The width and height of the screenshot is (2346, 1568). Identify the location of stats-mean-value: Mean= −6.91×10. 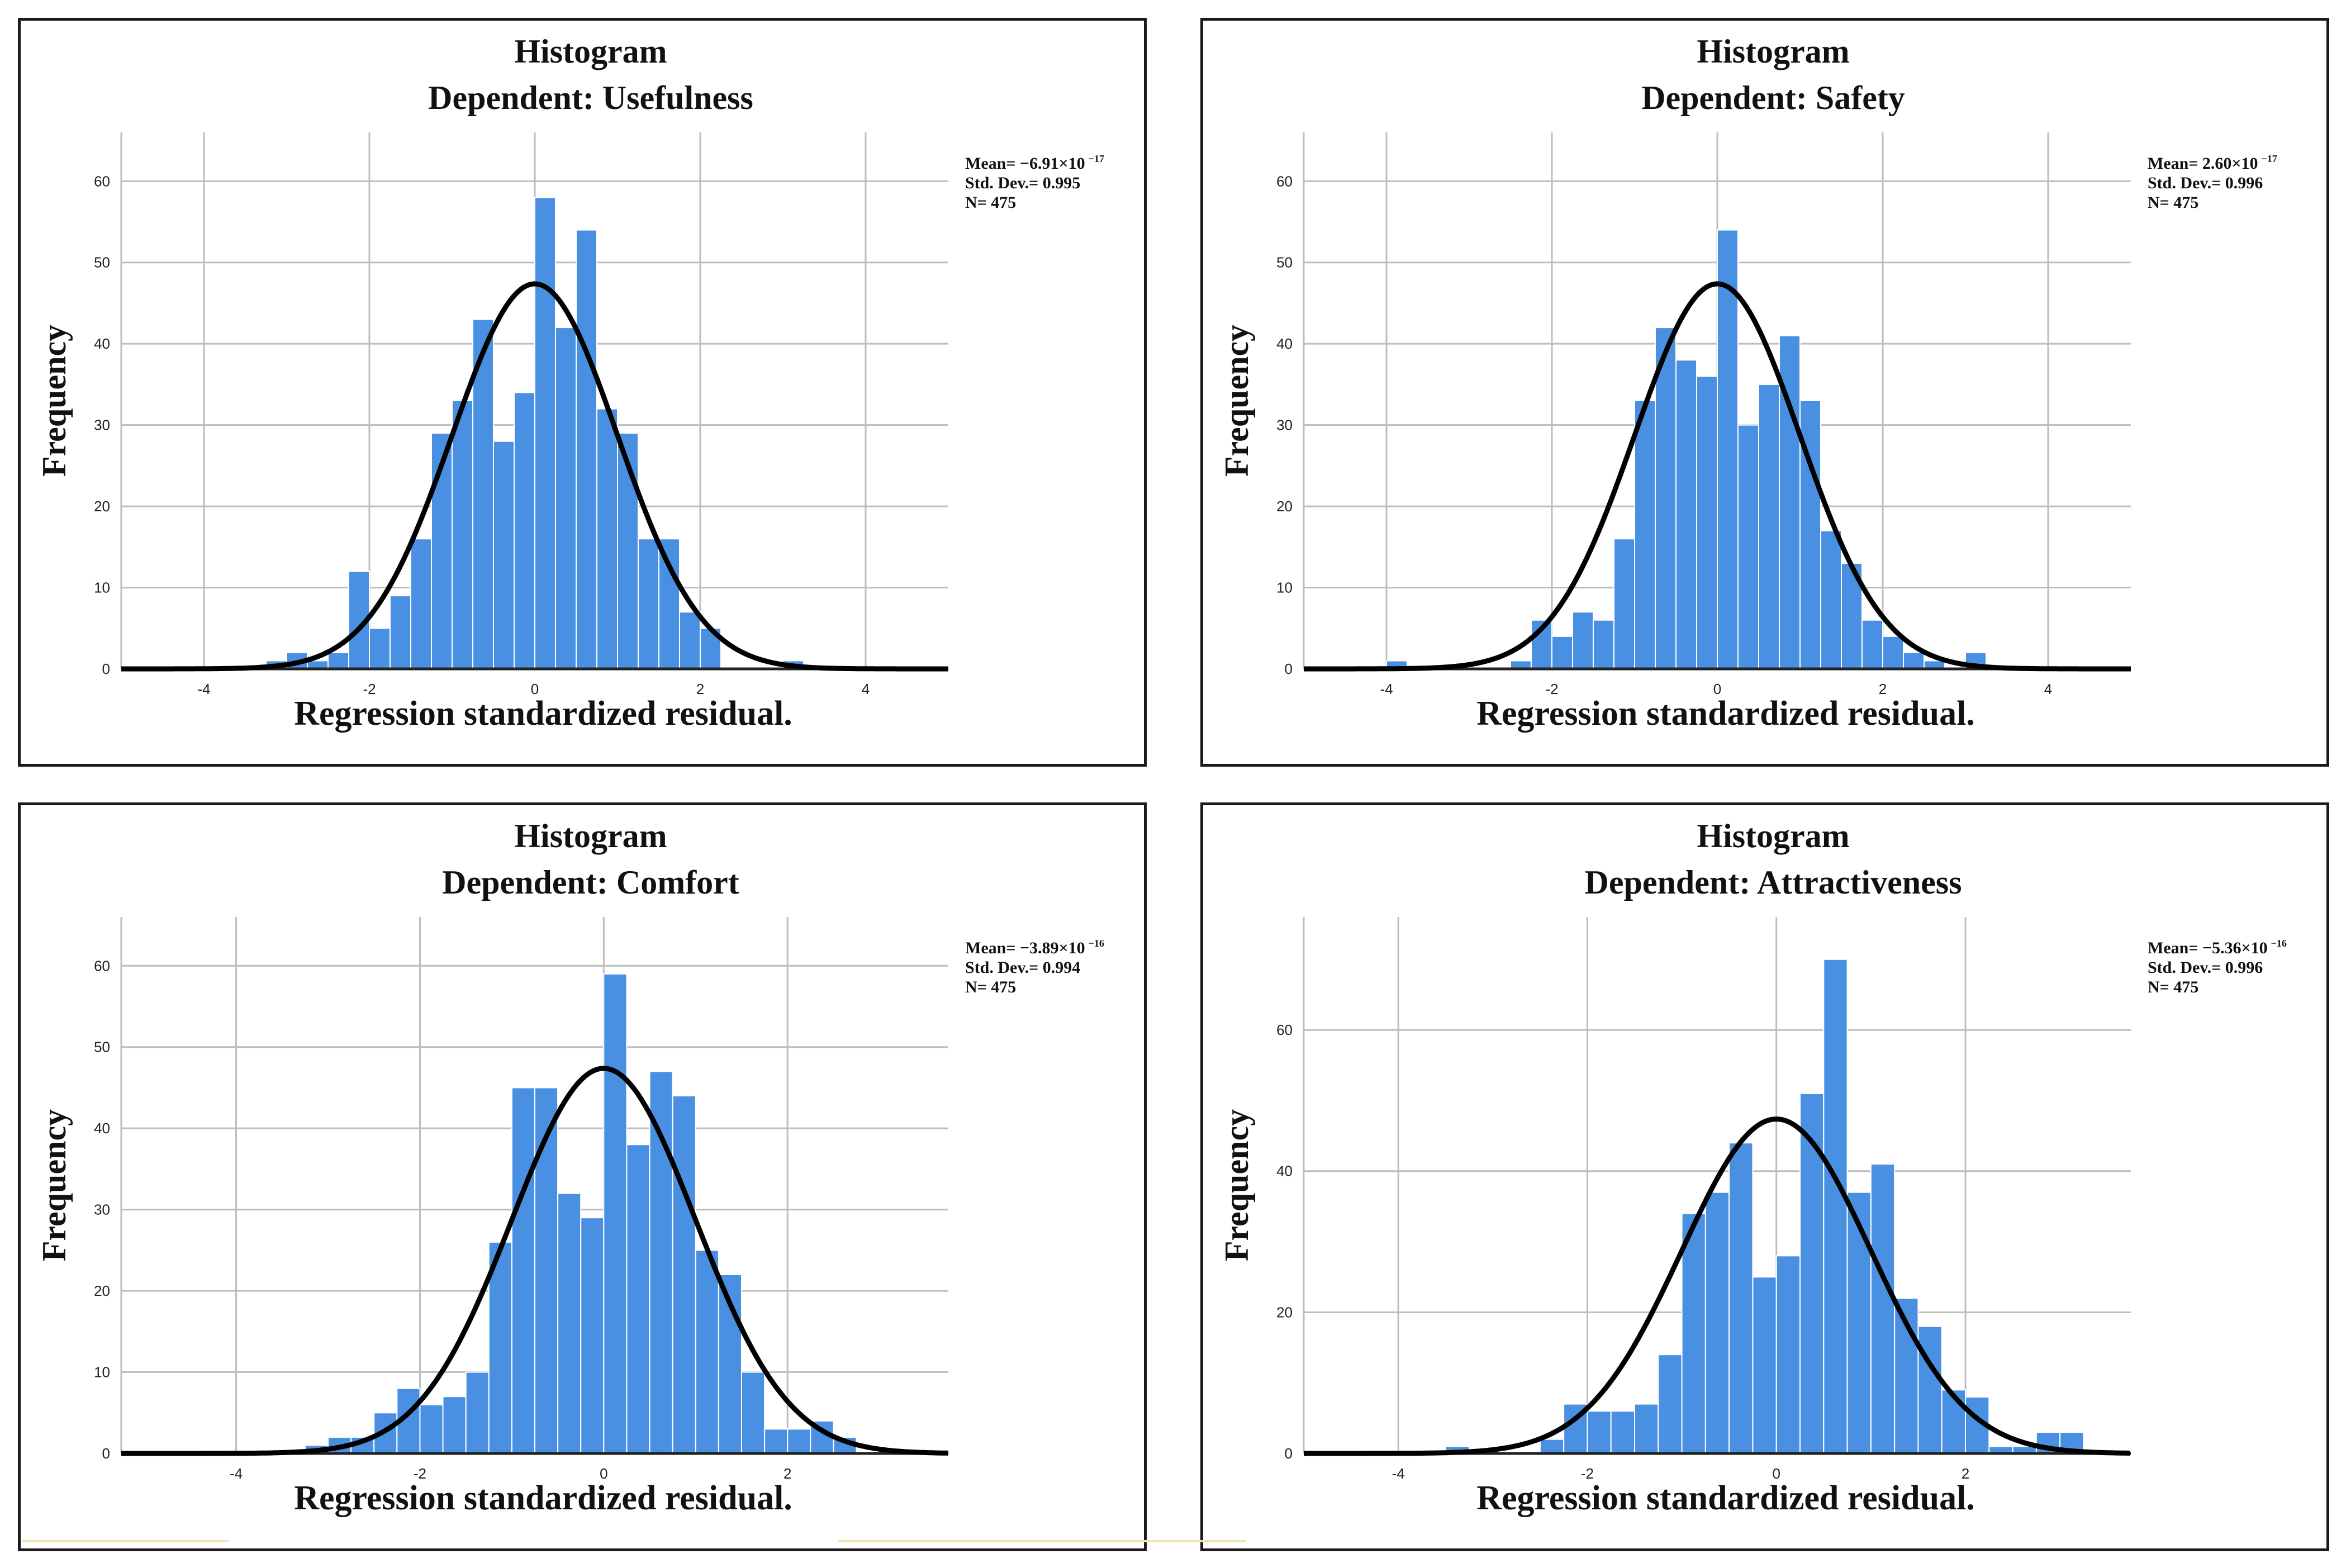
(1025, 163).